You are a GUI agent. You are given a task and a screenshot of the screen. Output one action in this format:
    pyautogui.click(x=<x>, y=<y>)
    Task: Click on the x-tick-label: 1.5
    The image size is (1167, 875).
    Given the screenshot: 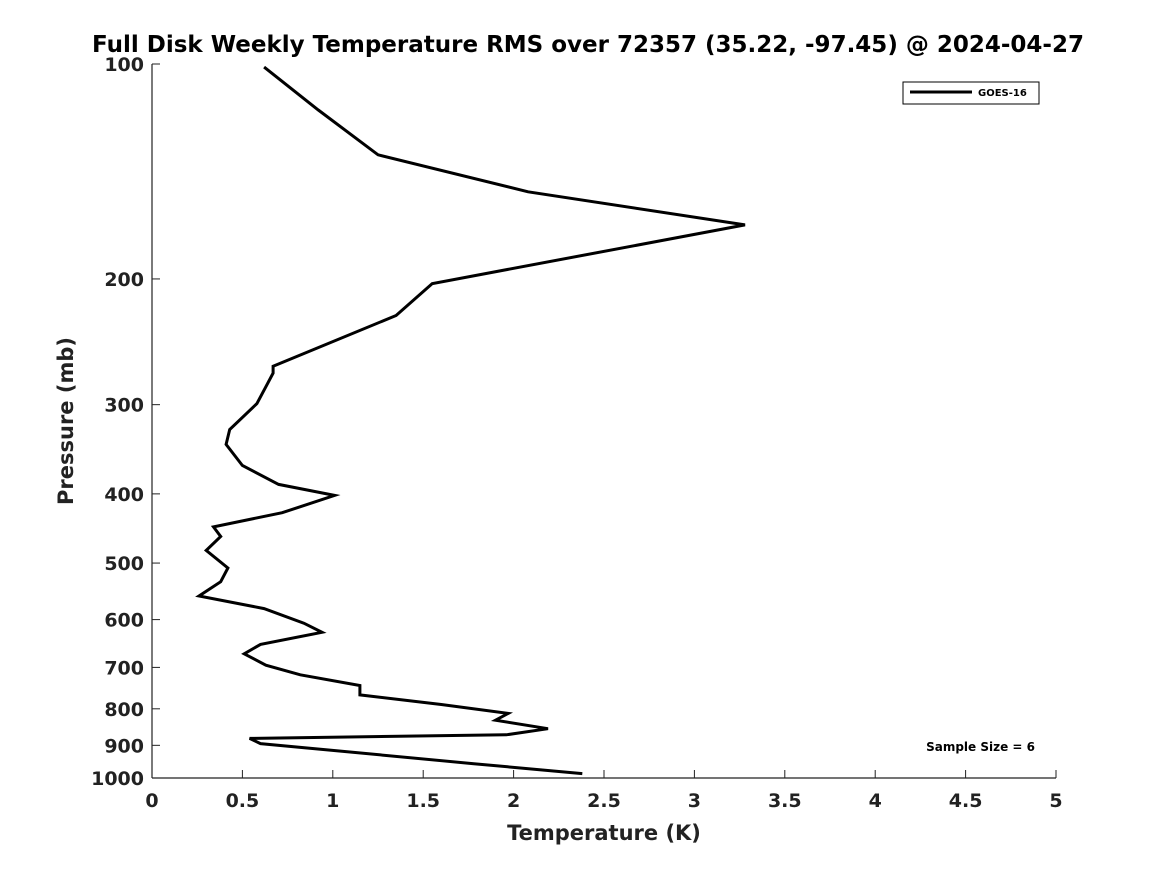 What is the action you would take?
    pyautogui.click(x=423, y=801)
    